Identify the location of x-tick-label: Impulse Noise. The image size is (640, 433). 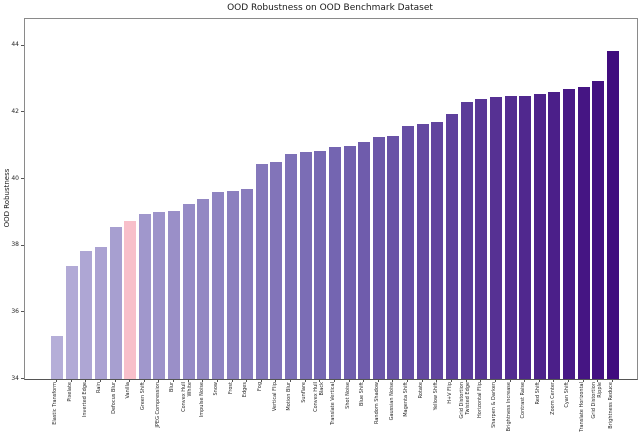
(201, 400).